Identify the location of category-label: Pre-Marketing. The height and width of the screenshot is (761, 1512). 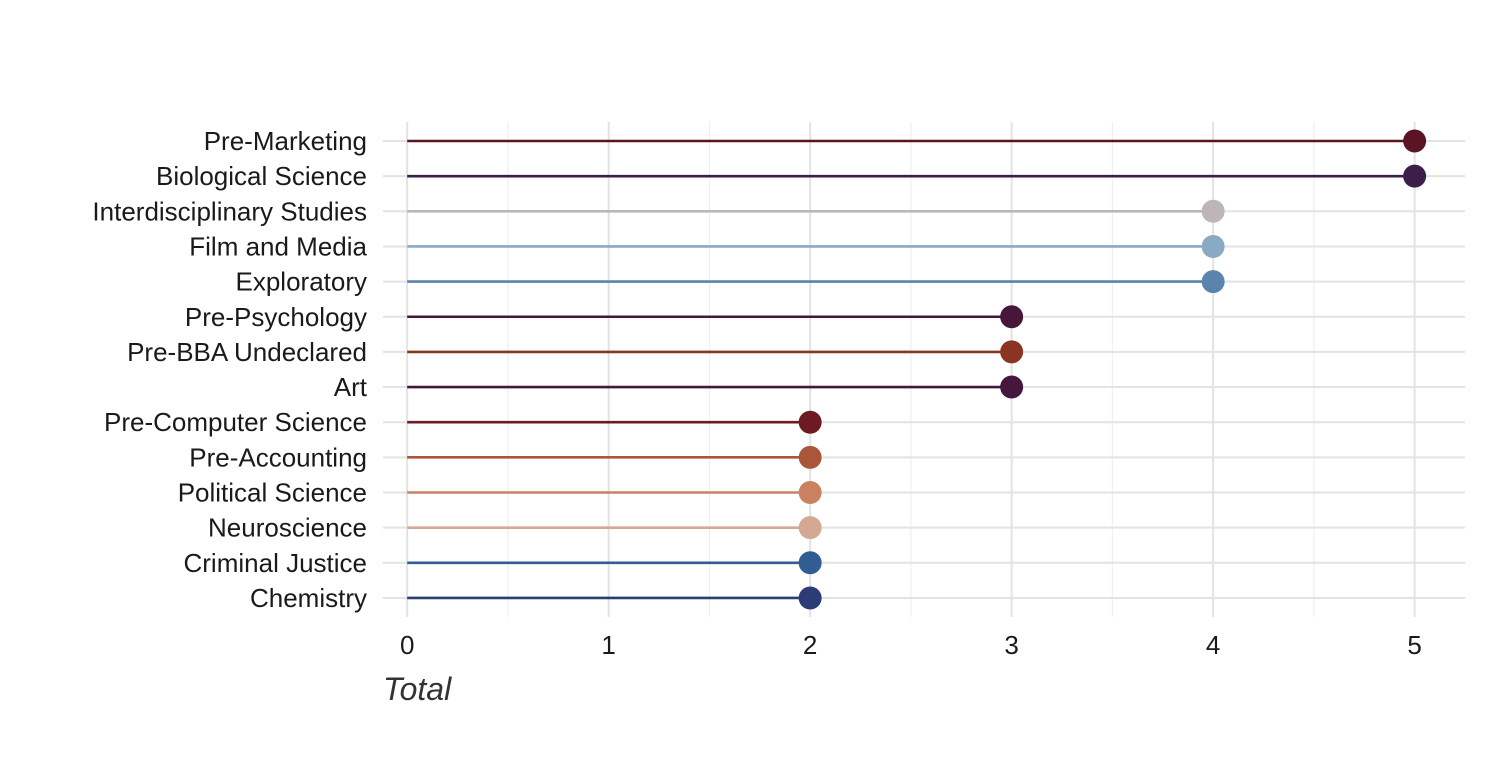
(285, 141).